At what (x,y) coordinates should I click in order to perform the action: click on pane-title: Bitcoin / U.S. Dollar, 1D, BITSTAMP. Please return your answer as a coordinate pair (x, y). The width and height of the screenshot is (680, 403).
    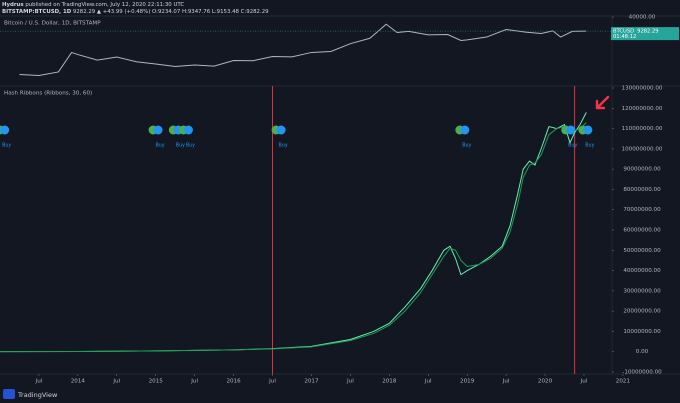
    Looking at the image, I should click on (52, 24).